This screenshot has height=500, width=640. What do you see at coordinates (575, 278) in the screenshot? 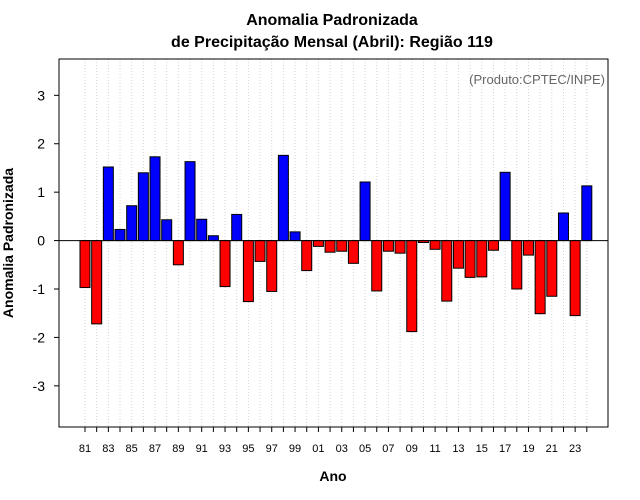
I see `bar-2023` at bounding box center [575, 278].